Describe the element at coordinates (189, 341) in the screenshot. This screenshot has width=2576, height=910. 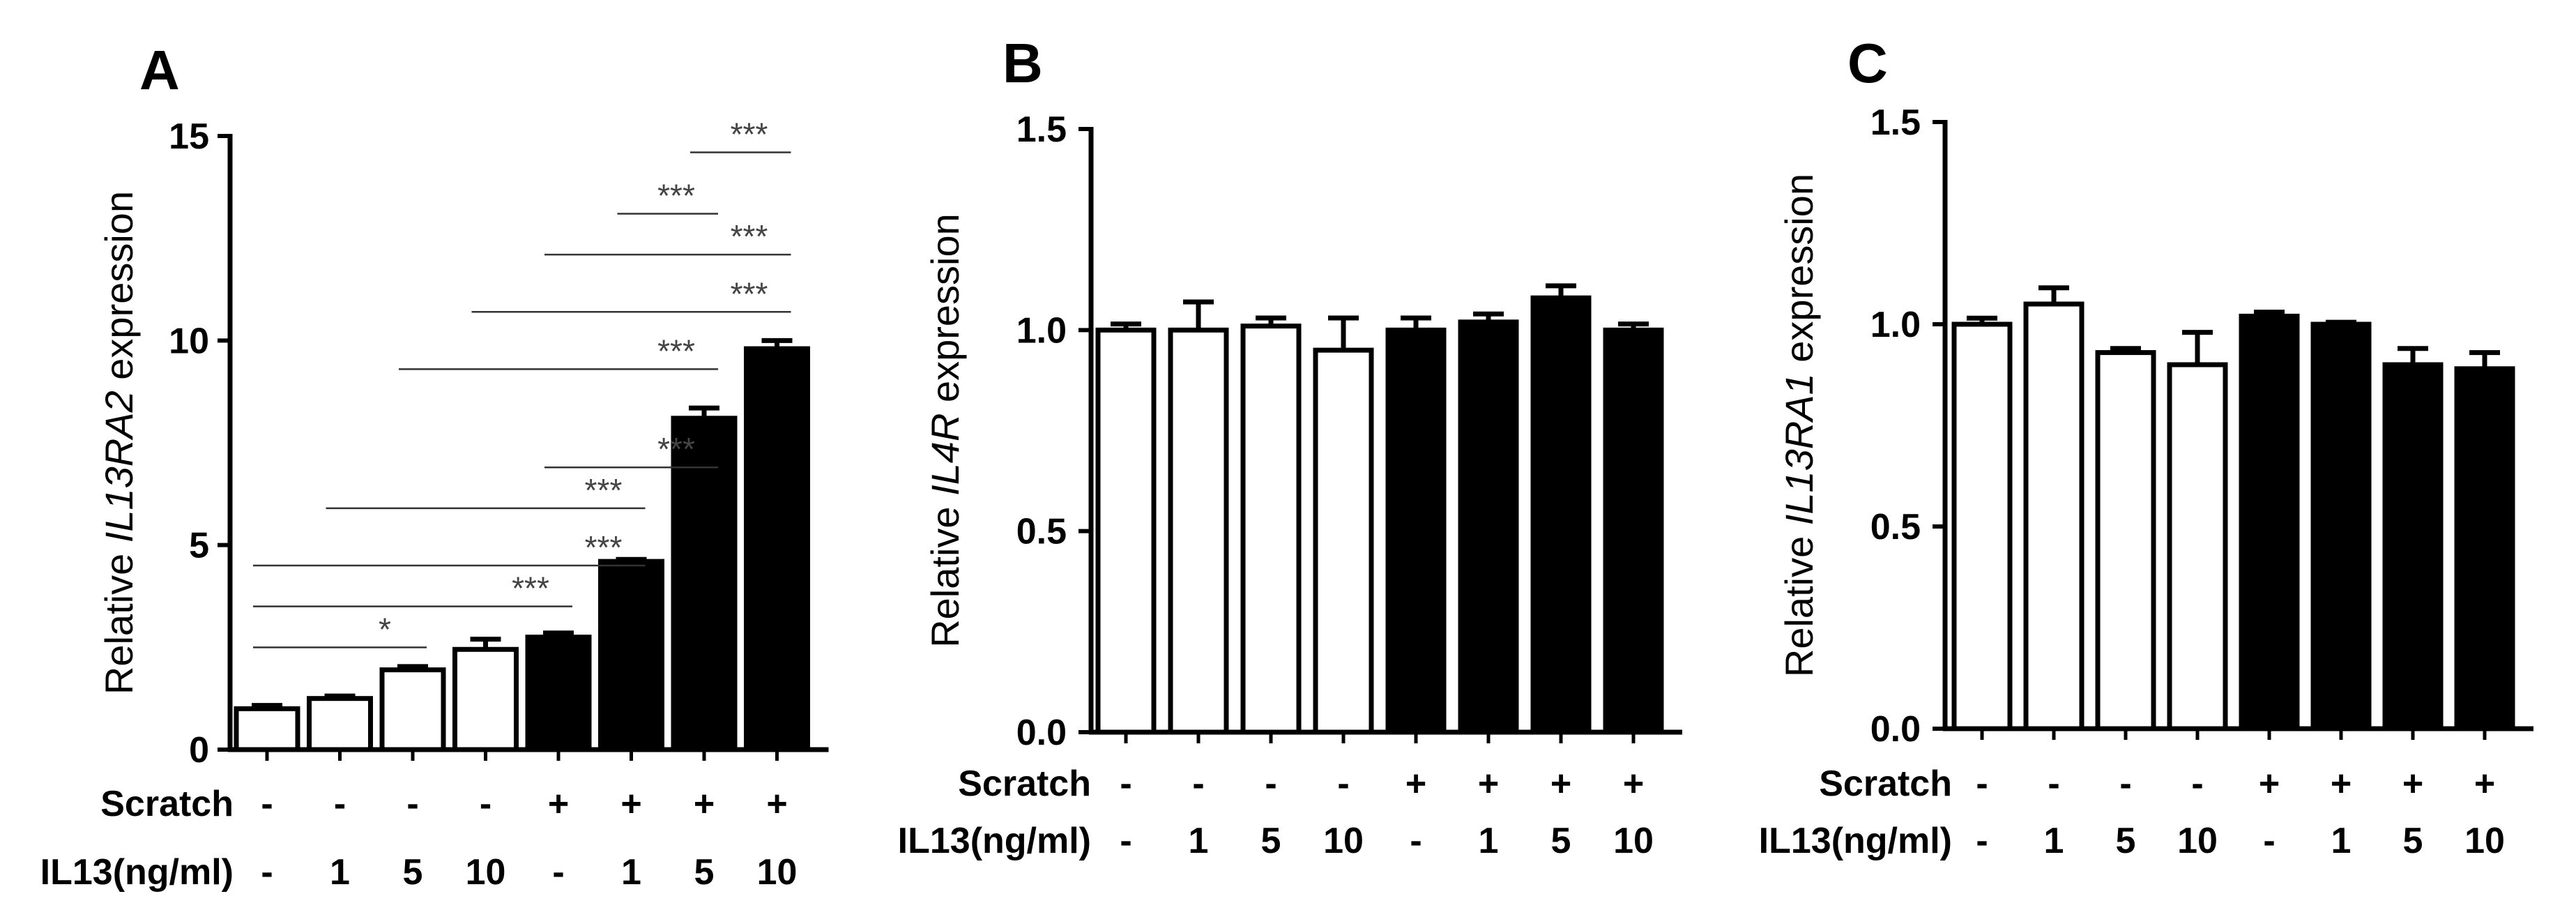
I see `y-tick-label: 10` at that location.